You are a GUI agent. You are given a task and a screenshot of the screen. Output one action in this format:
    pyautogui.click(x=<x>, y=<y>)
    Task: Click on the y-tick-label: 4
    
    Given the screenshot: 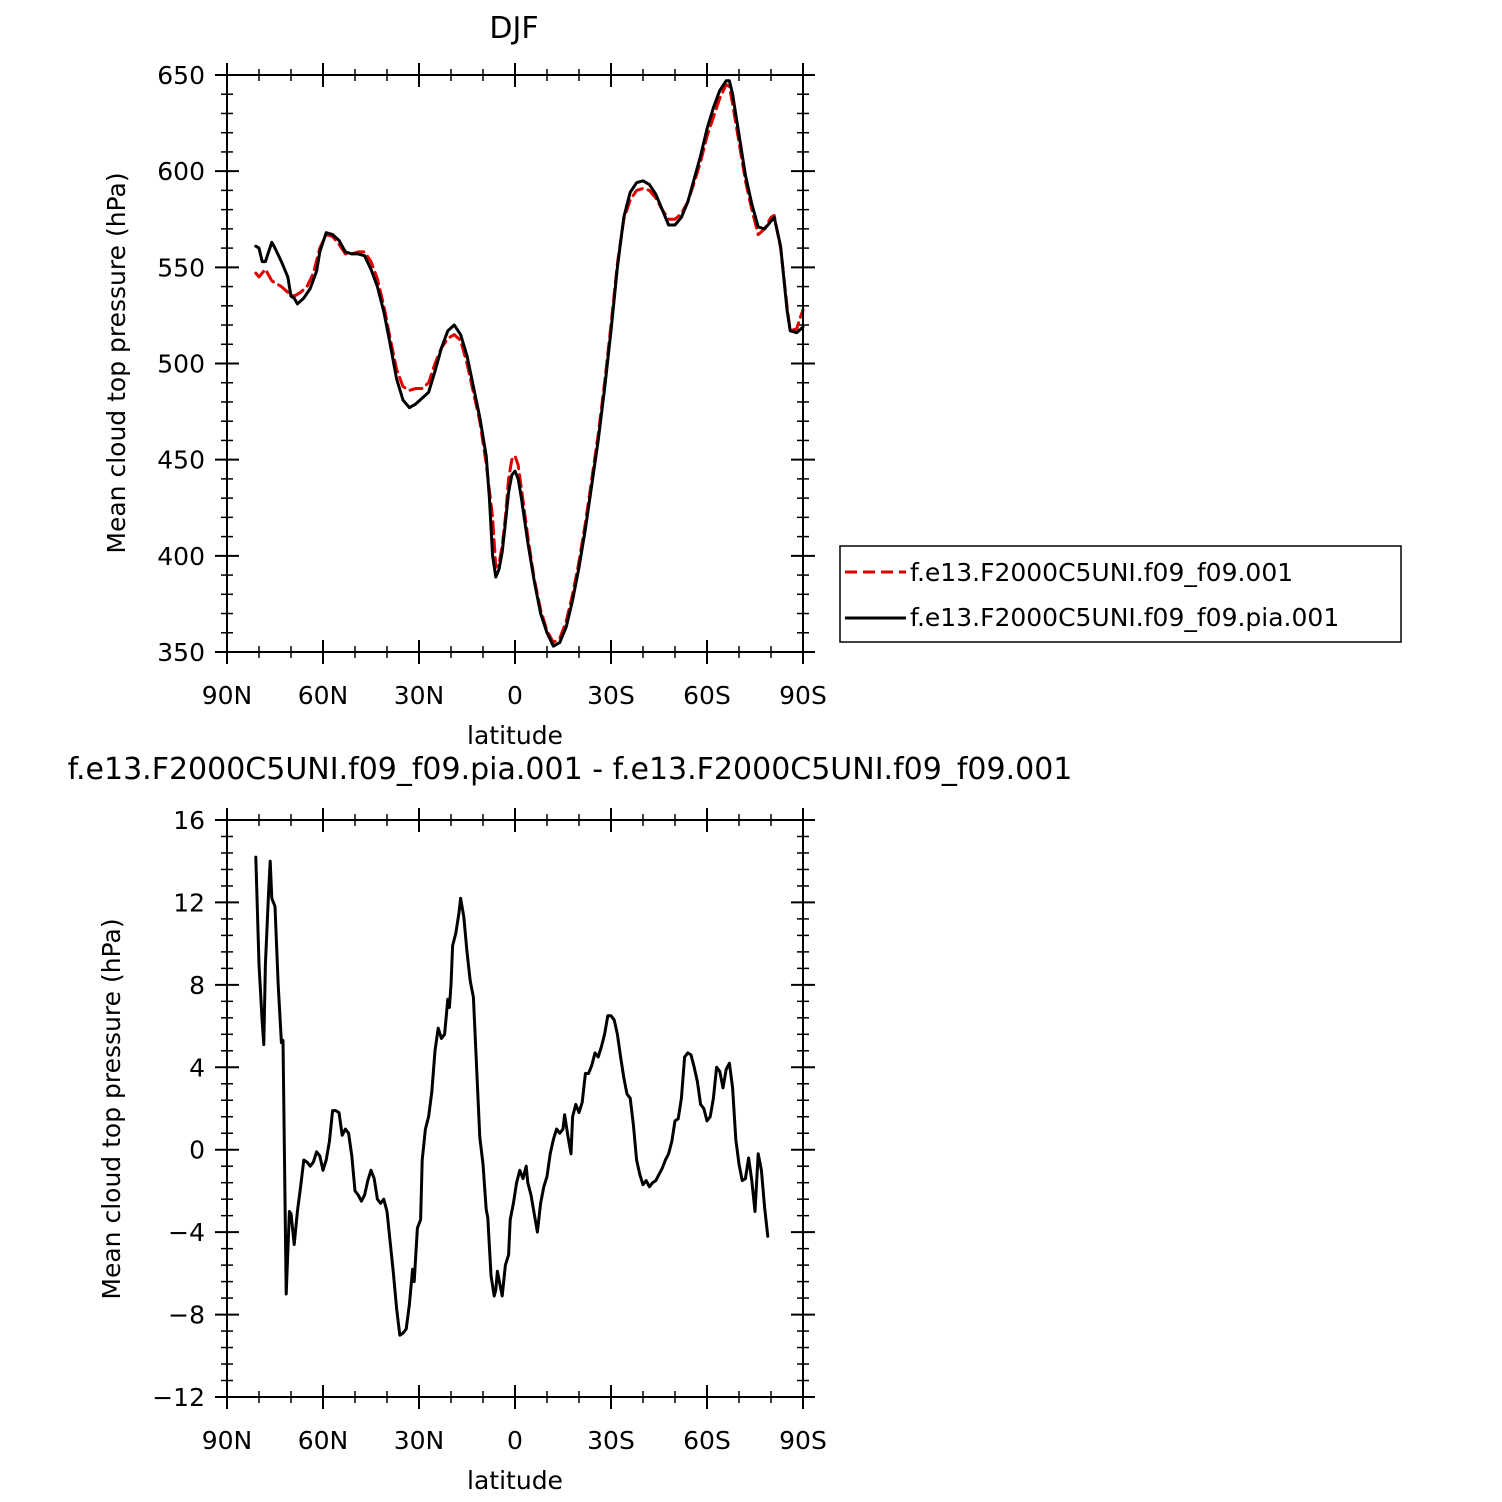 What is the action you would take?
    pyautogui.click(x=197, y=1067)
    